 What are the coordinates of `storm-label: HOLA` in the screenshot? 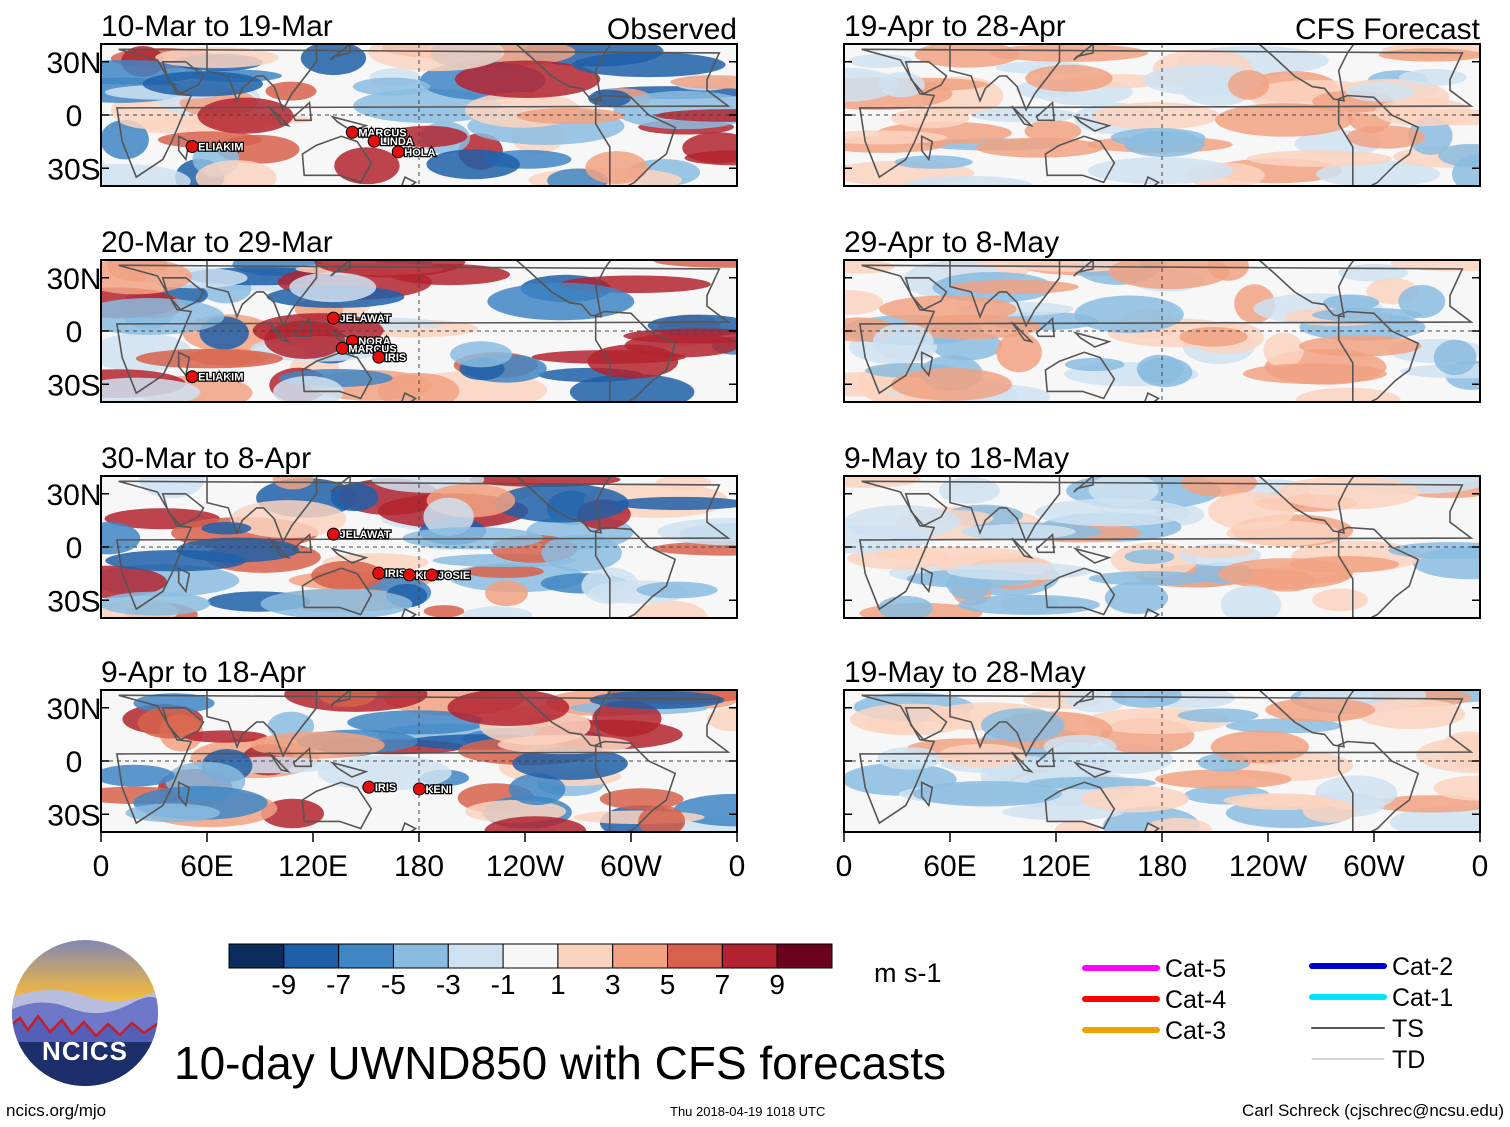 It's located at (419, 153).